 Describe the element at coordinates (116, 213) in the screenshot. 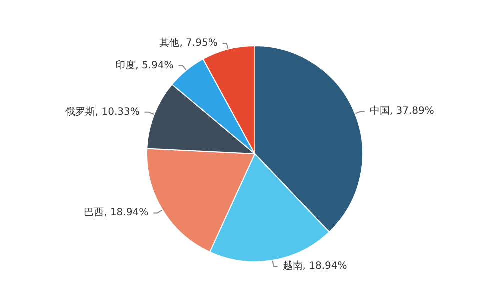

I see `slice-label: 巴西, 18.94%` at that location.